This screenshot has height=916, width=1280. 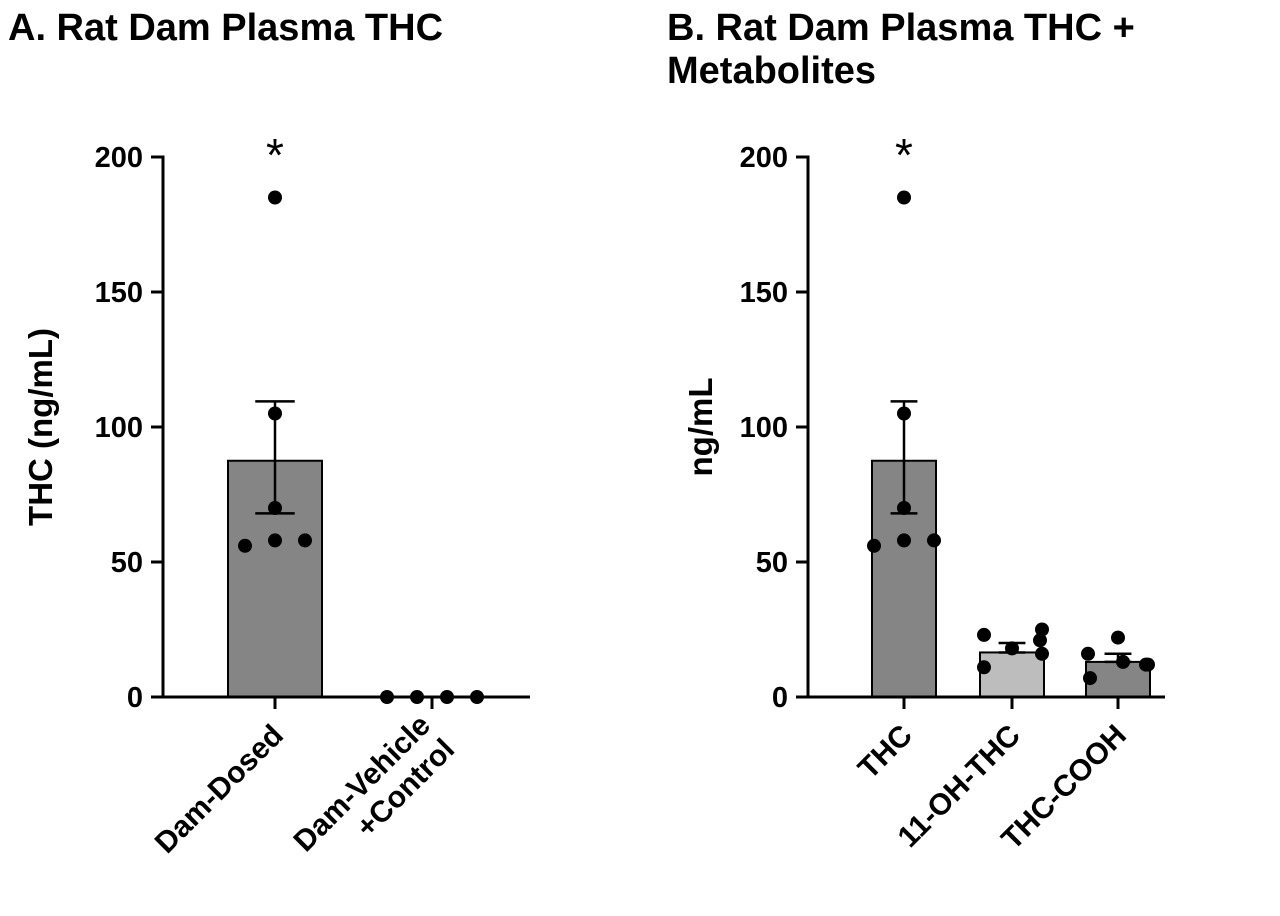 What do you see at coordinates (901, 28) in the screenshot?
I see `chart-title-line: B. Rat Dam Plasma THC +` at bounding box center [901, 28].